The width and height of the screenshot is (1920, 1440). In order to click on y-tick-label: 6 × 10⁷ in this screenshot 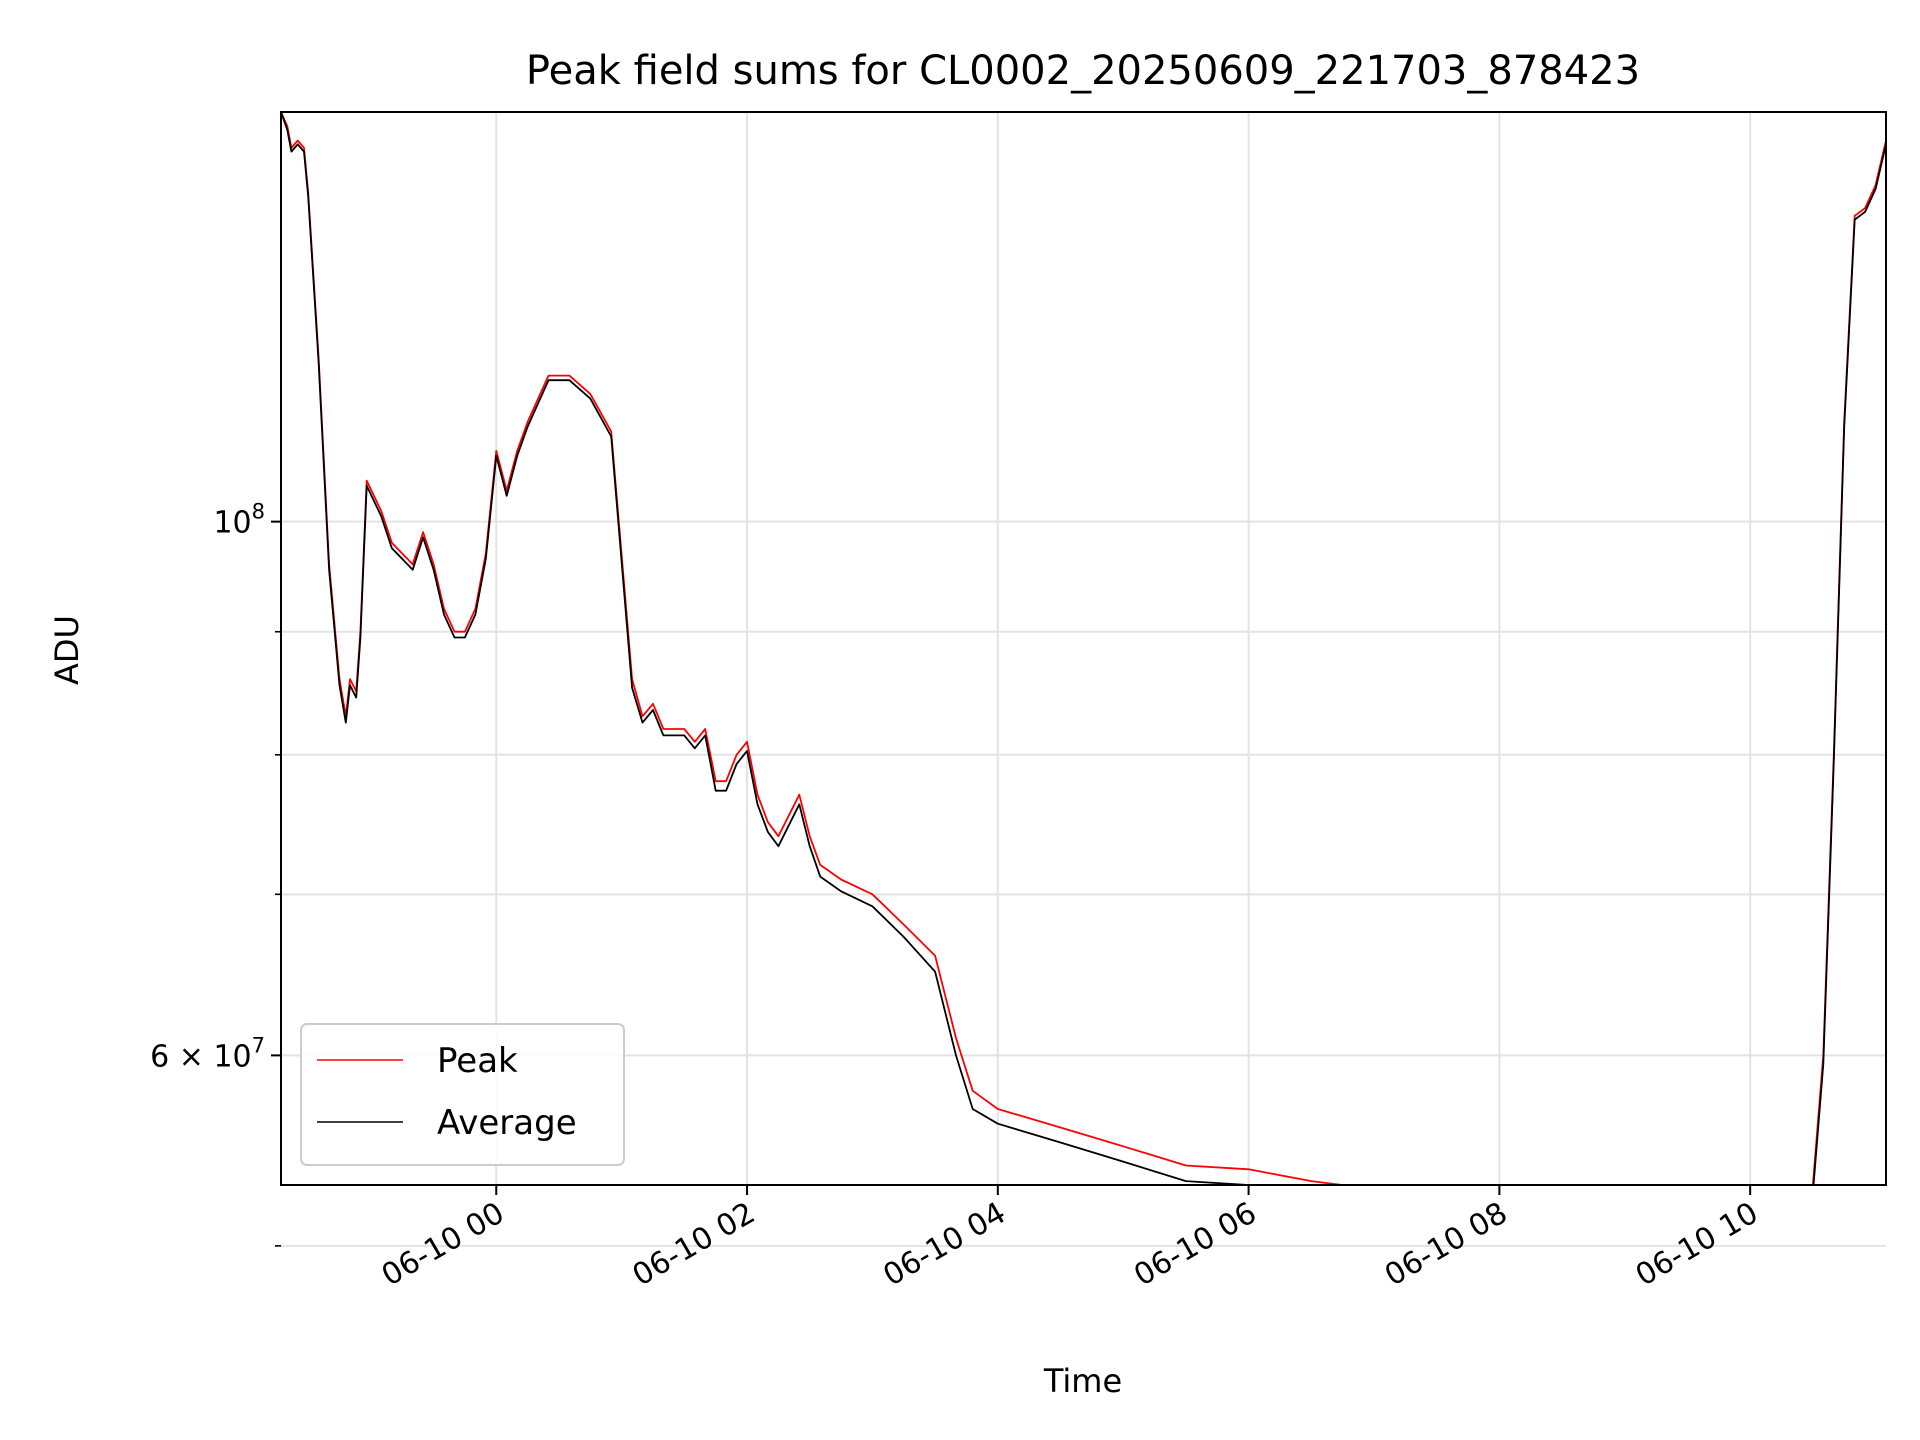, I will do `click(207, 1053)`.